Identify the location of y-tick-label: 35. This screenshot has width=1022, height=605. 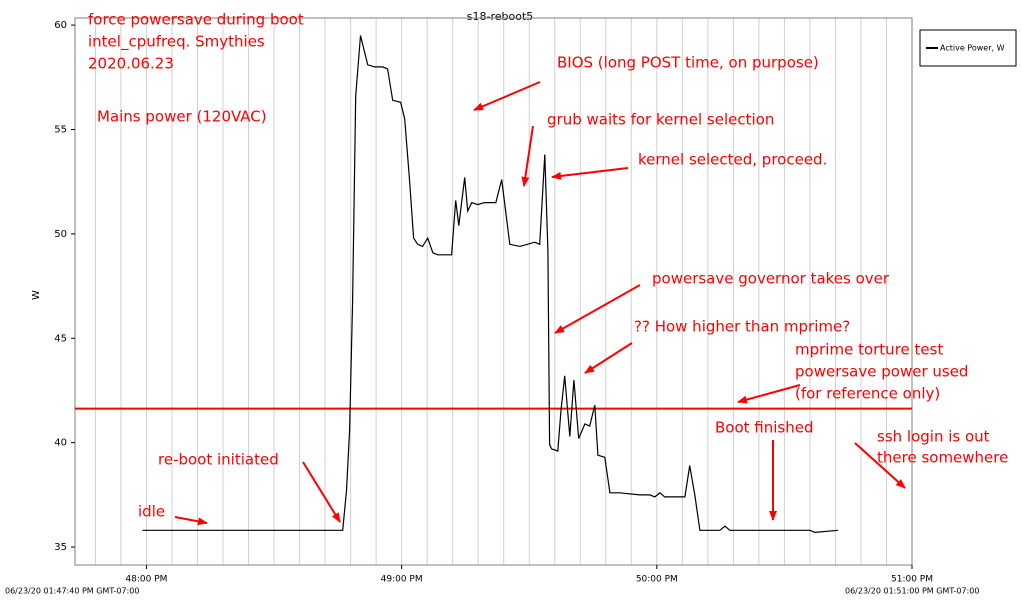
(60, 547).